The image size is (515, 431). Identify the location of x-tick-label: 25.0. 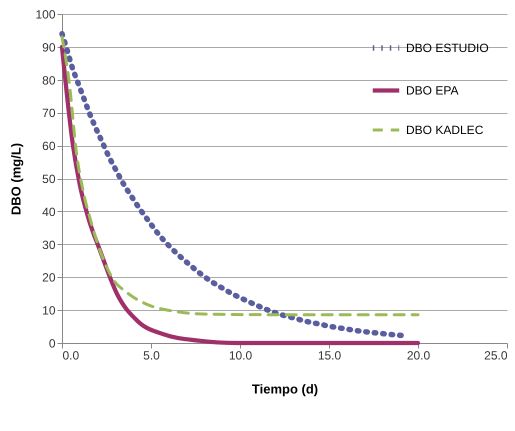
(496, 355).